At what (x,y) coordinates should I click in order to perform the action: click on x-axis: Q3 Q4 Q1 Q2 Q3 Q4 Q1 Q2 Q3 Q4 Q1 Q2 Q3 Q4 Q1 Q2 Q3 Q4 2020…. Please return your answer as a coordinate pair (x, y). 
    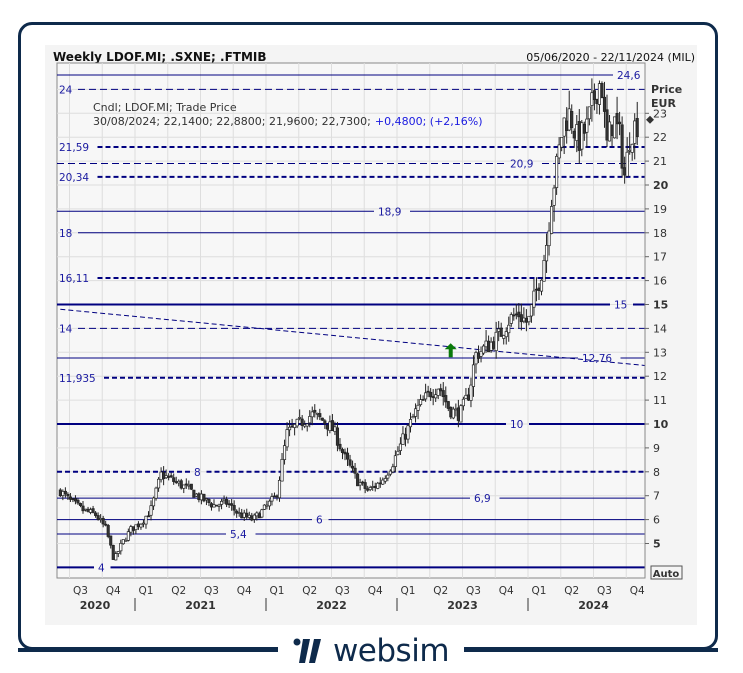
    Looking at the image, I should click on (359, 598).